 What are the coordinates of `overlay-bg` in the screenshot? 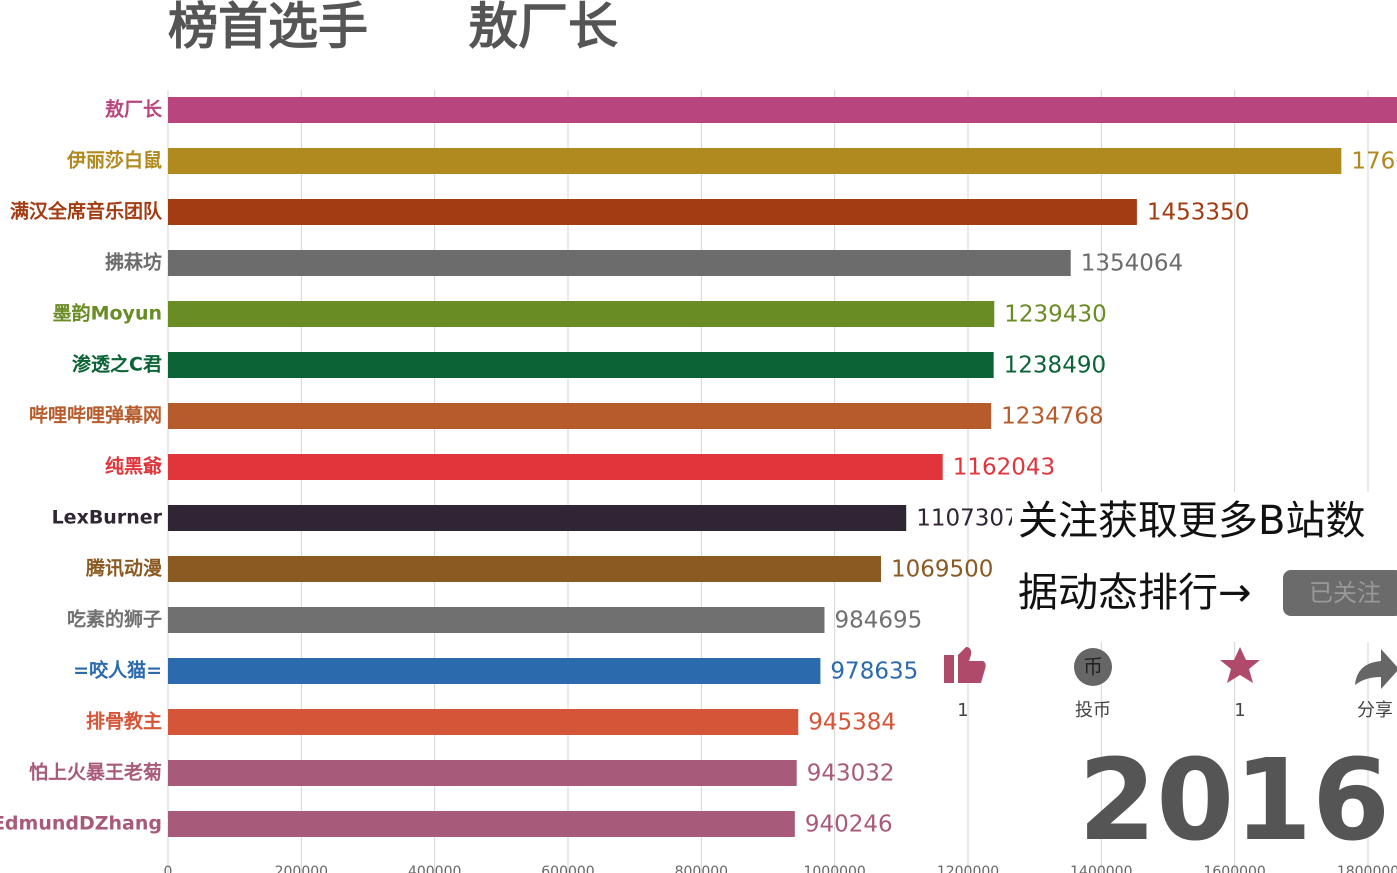 It's located at (1204, 567).